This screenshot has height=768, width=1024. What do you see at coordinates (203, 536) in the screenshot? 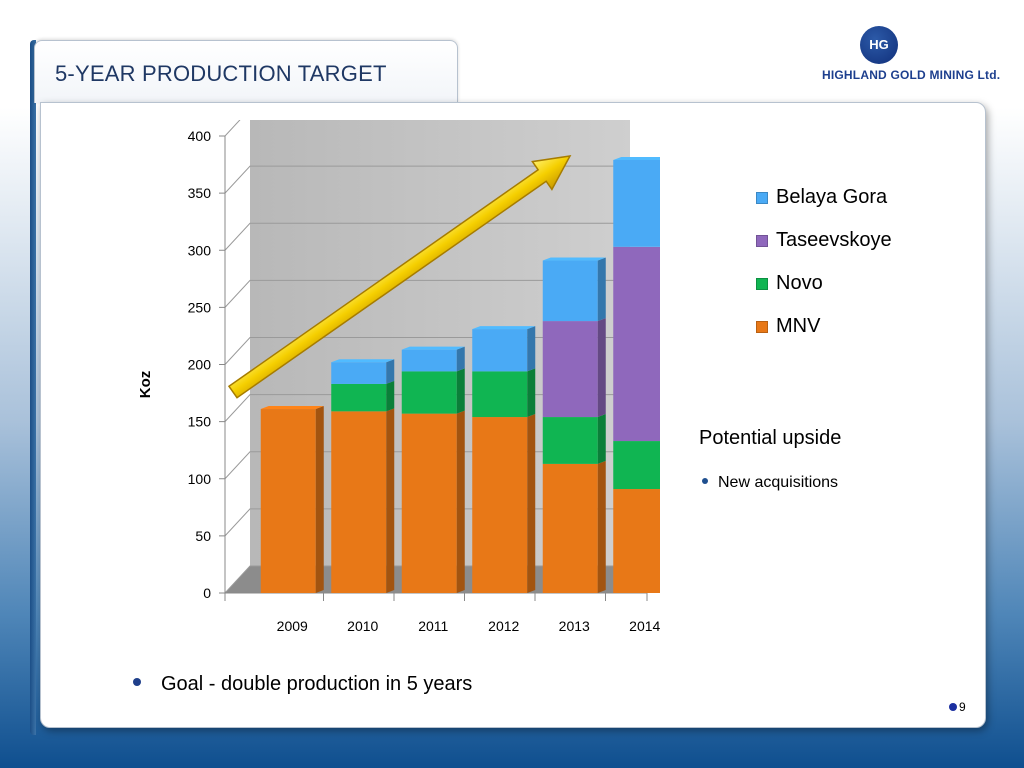
I see `y-tick-label: 50` at bounding box center [203, 536].